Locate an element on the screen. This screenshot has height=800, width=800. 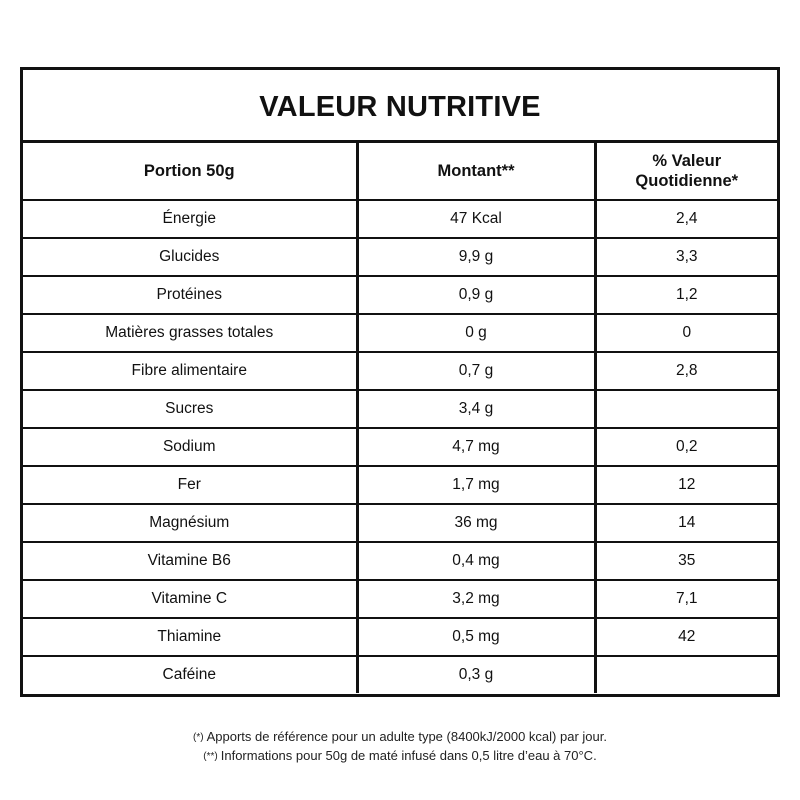
nutrient-name: Fer is located at coordinates (191, 484).